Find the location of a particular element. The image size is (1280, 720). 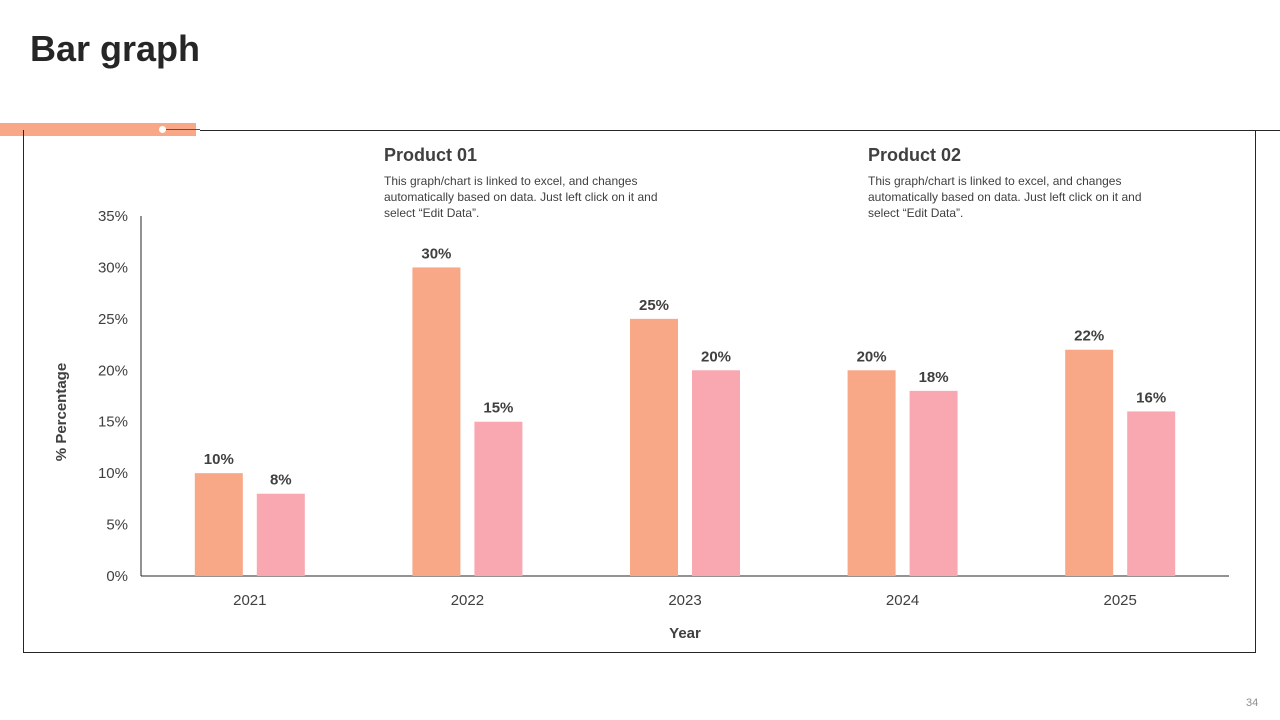

top-divider is located at coordinates (740, 130).